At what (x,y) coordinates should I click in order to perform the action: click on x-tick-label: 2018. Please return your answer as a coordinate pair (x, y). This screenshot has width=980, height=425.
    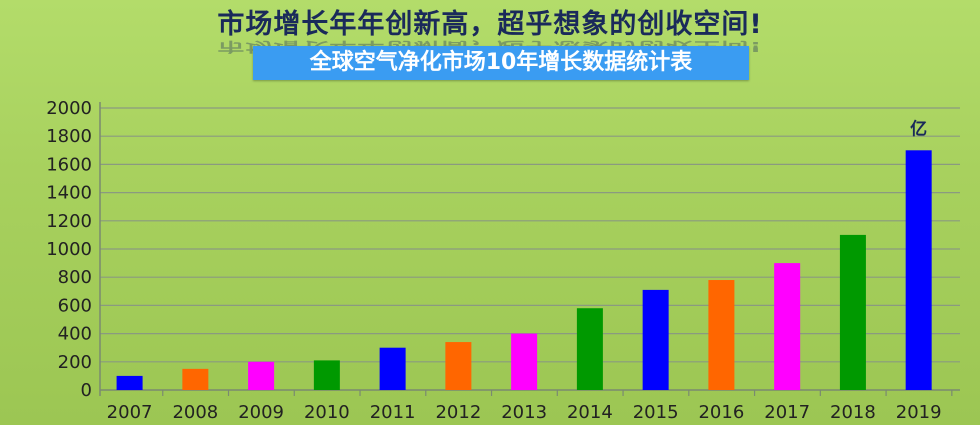
    Looking at the image, I should click on (853, 412).